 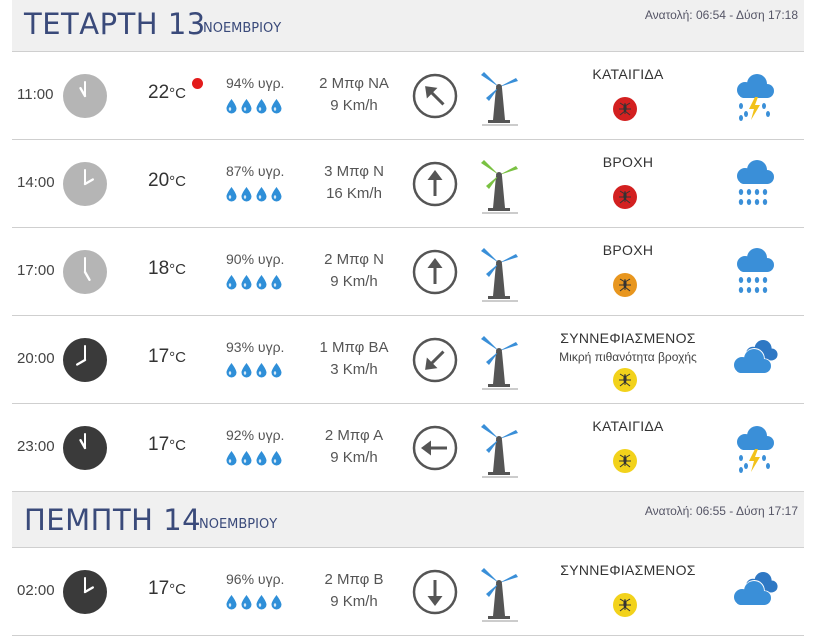 What do you see at coordinates (159, 92) in the screenshot?
I see `temperature-value: 22` at bounding box center [159, 92].